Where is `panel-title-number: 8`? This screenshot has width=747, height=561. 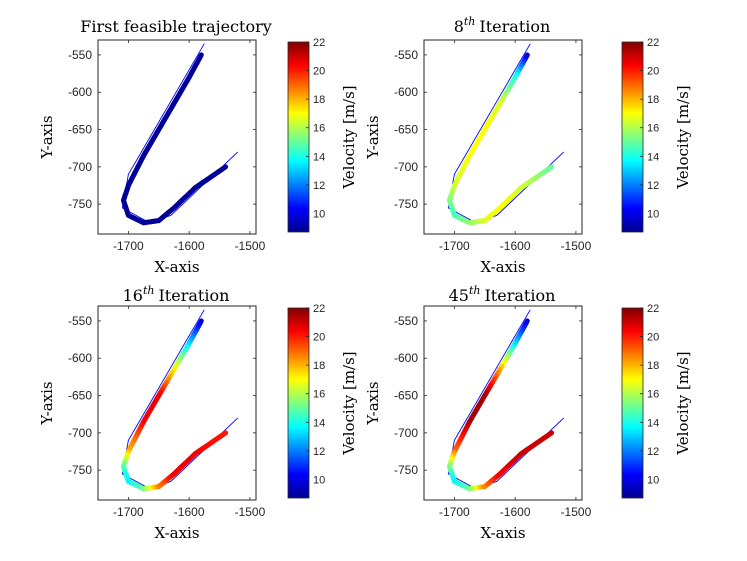
panel-title-number: 8 is located at coordinates (459, 26).